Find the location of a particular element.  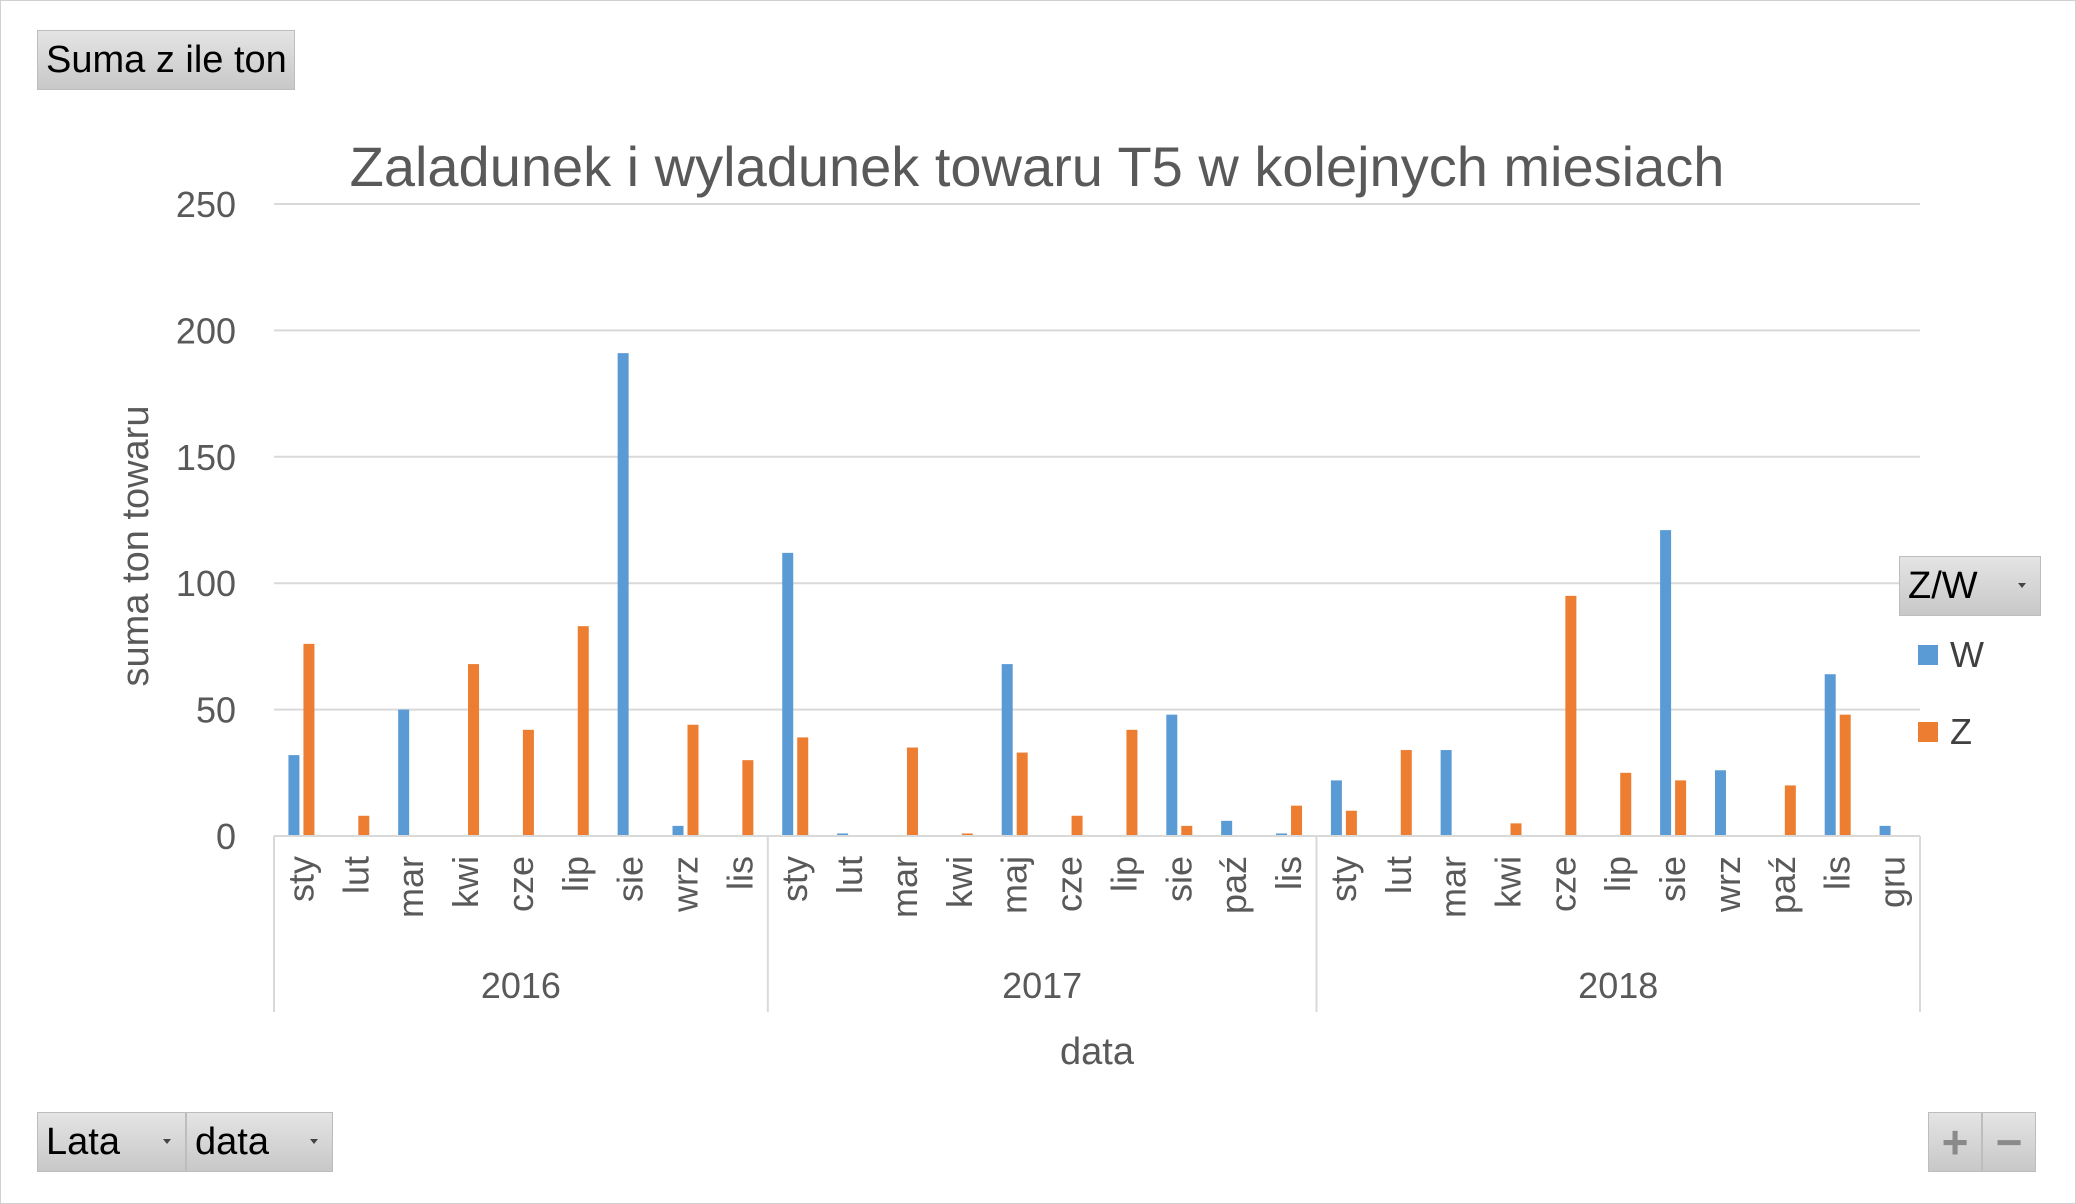

year-label: 2018 is located at coordinates (1618, 985).